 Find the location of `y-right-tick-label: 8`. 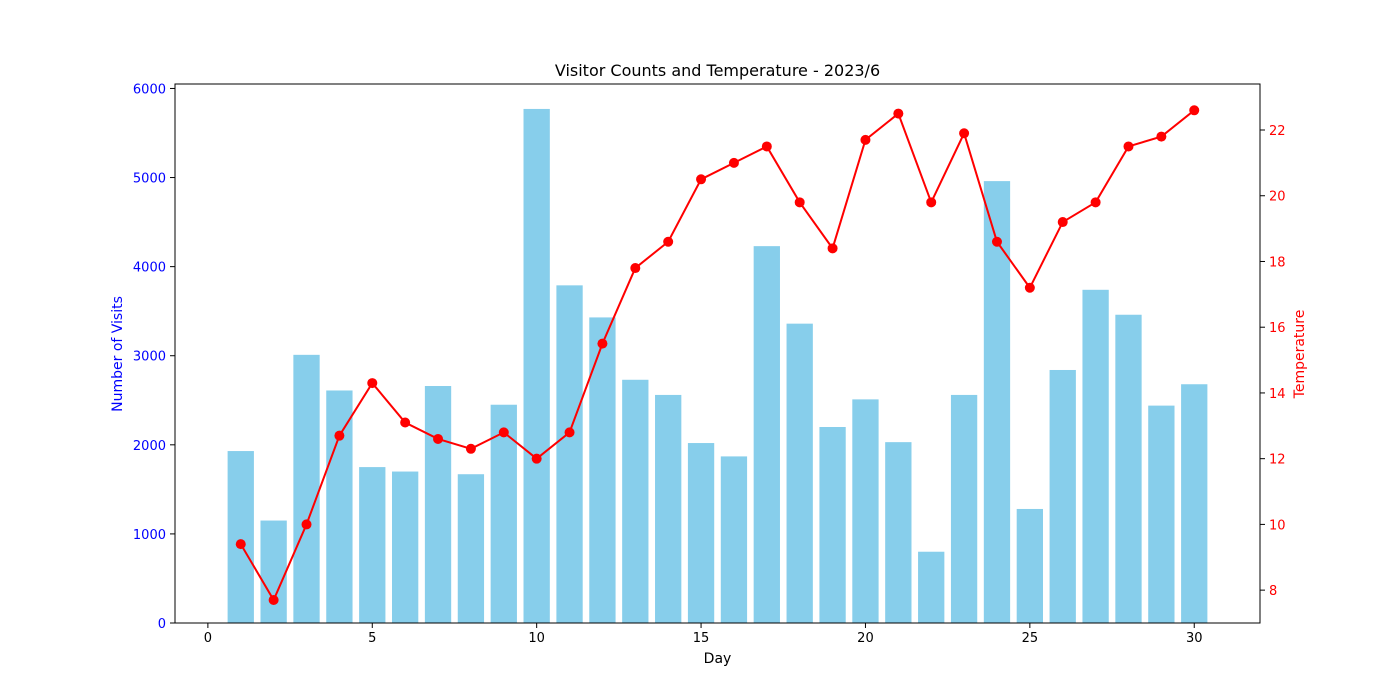

y-right-tick-label: 8 is located at coordinates (1273, 591).